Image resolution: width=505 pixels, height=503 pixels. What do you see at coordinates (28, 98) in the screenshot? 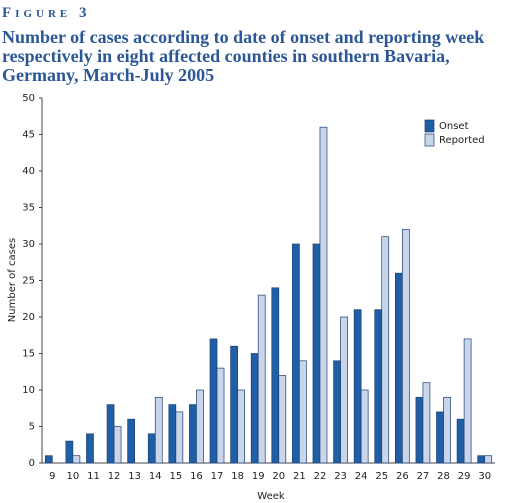
I see `y-tick-label: 50` at bounding box center [28, 98].